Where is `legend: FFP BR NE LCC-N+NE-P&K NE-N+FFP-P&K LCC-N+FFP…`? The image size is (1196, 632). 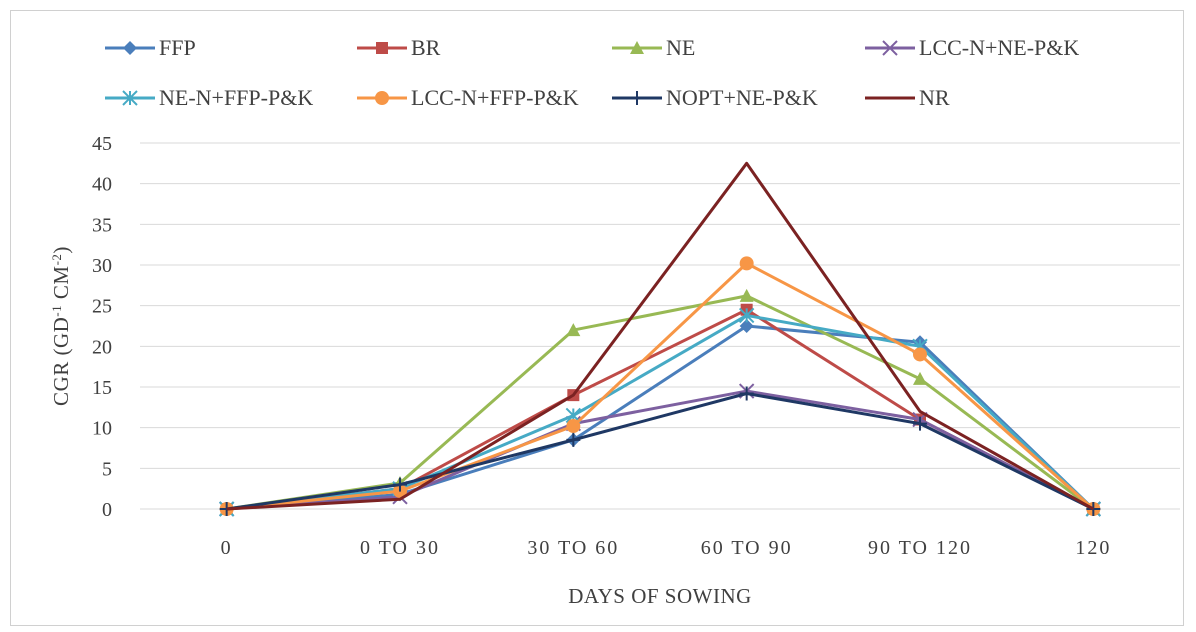 legend: FFP BR NE LCC-N+NE-P&K NE-N+FFP-P&K LCC-N+FFP… is located at coordinates (592, 72).